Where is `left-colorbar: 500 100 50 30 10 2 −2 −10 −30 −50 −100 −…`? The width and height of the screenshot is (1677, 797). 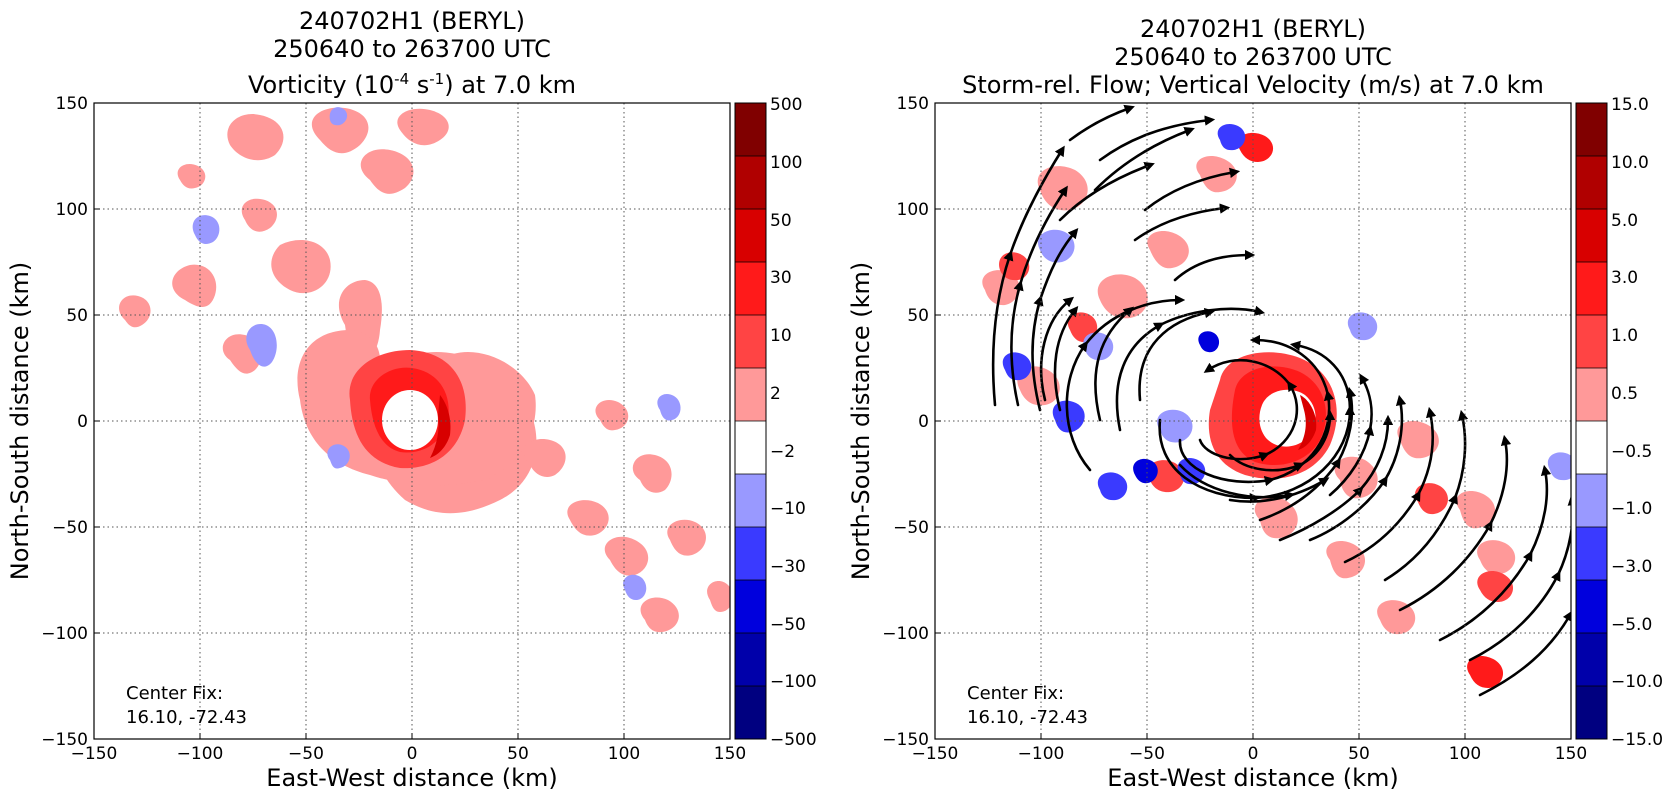
left-colorbar: 500 100 50 30 10 2 −2 −10 −30 −50 −100 −… is located at coordinates (775, 422).